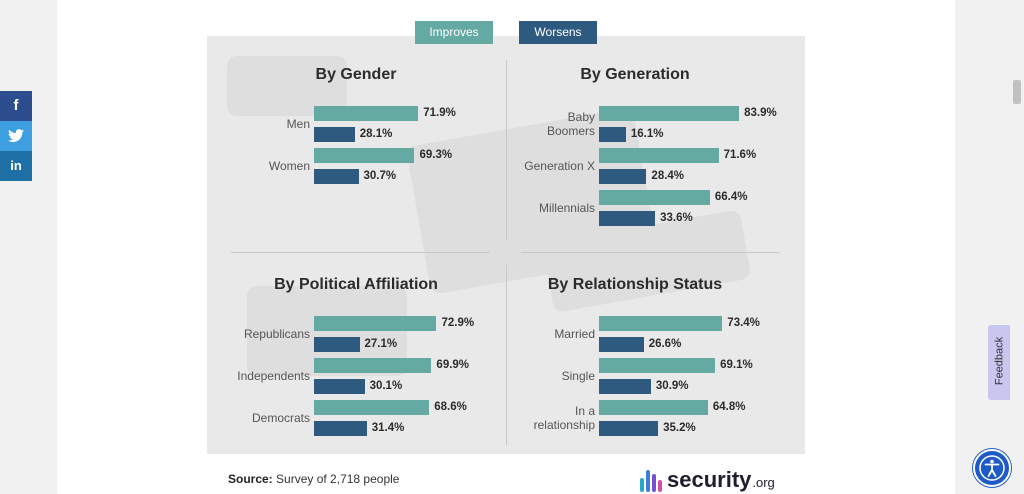  Describe the element at coordinates (635, 284) in the screenshot. I see `chart-title: By Relationship Status` at that location.